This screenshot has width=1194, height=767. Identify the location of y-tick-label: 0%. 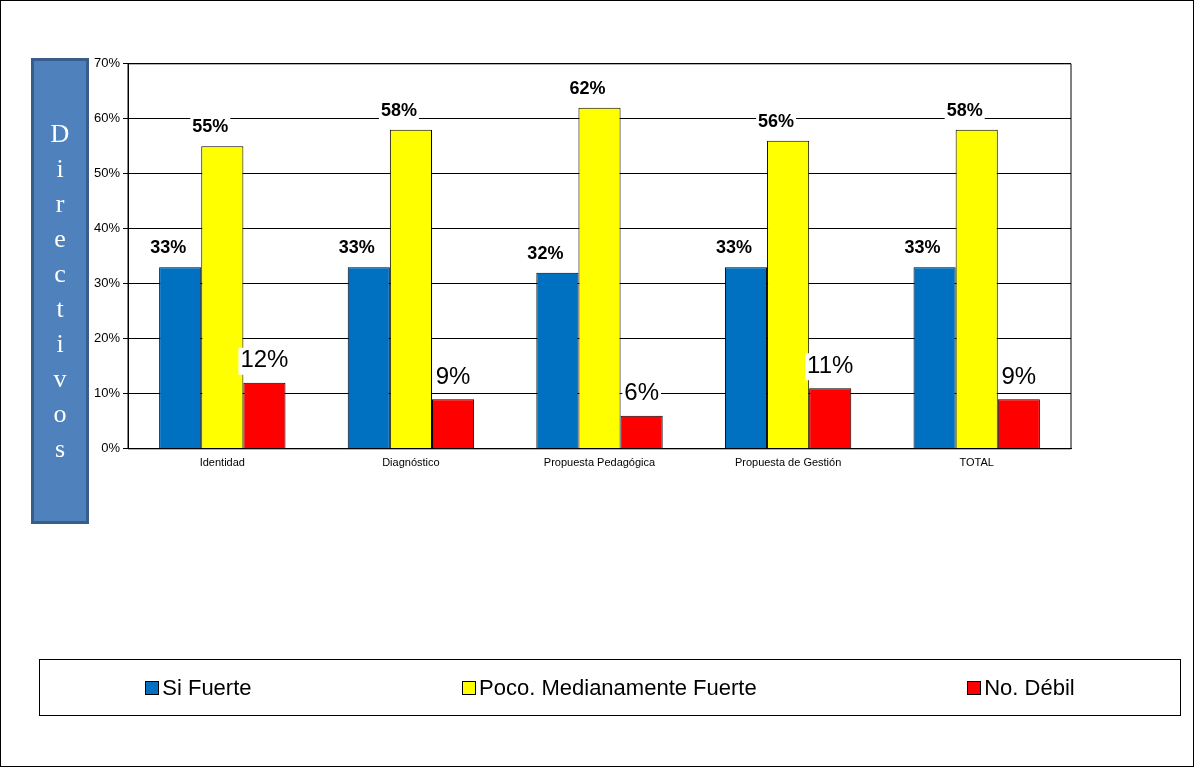
(111, 448).